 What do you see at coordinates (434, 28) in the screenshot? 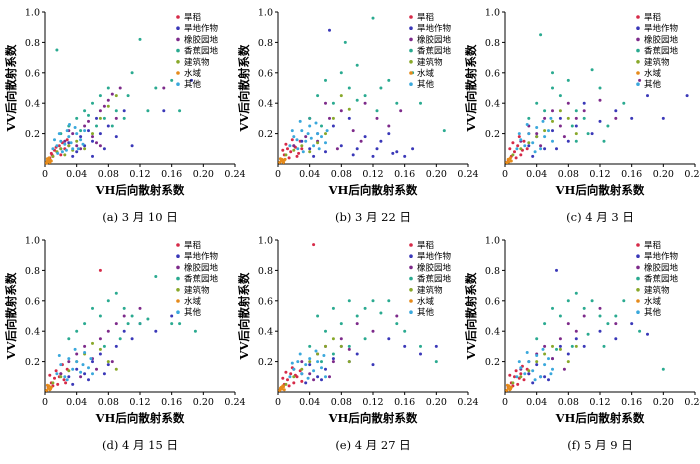
I see `legend-label: 旱地作物` at bounding box center [434, 28].